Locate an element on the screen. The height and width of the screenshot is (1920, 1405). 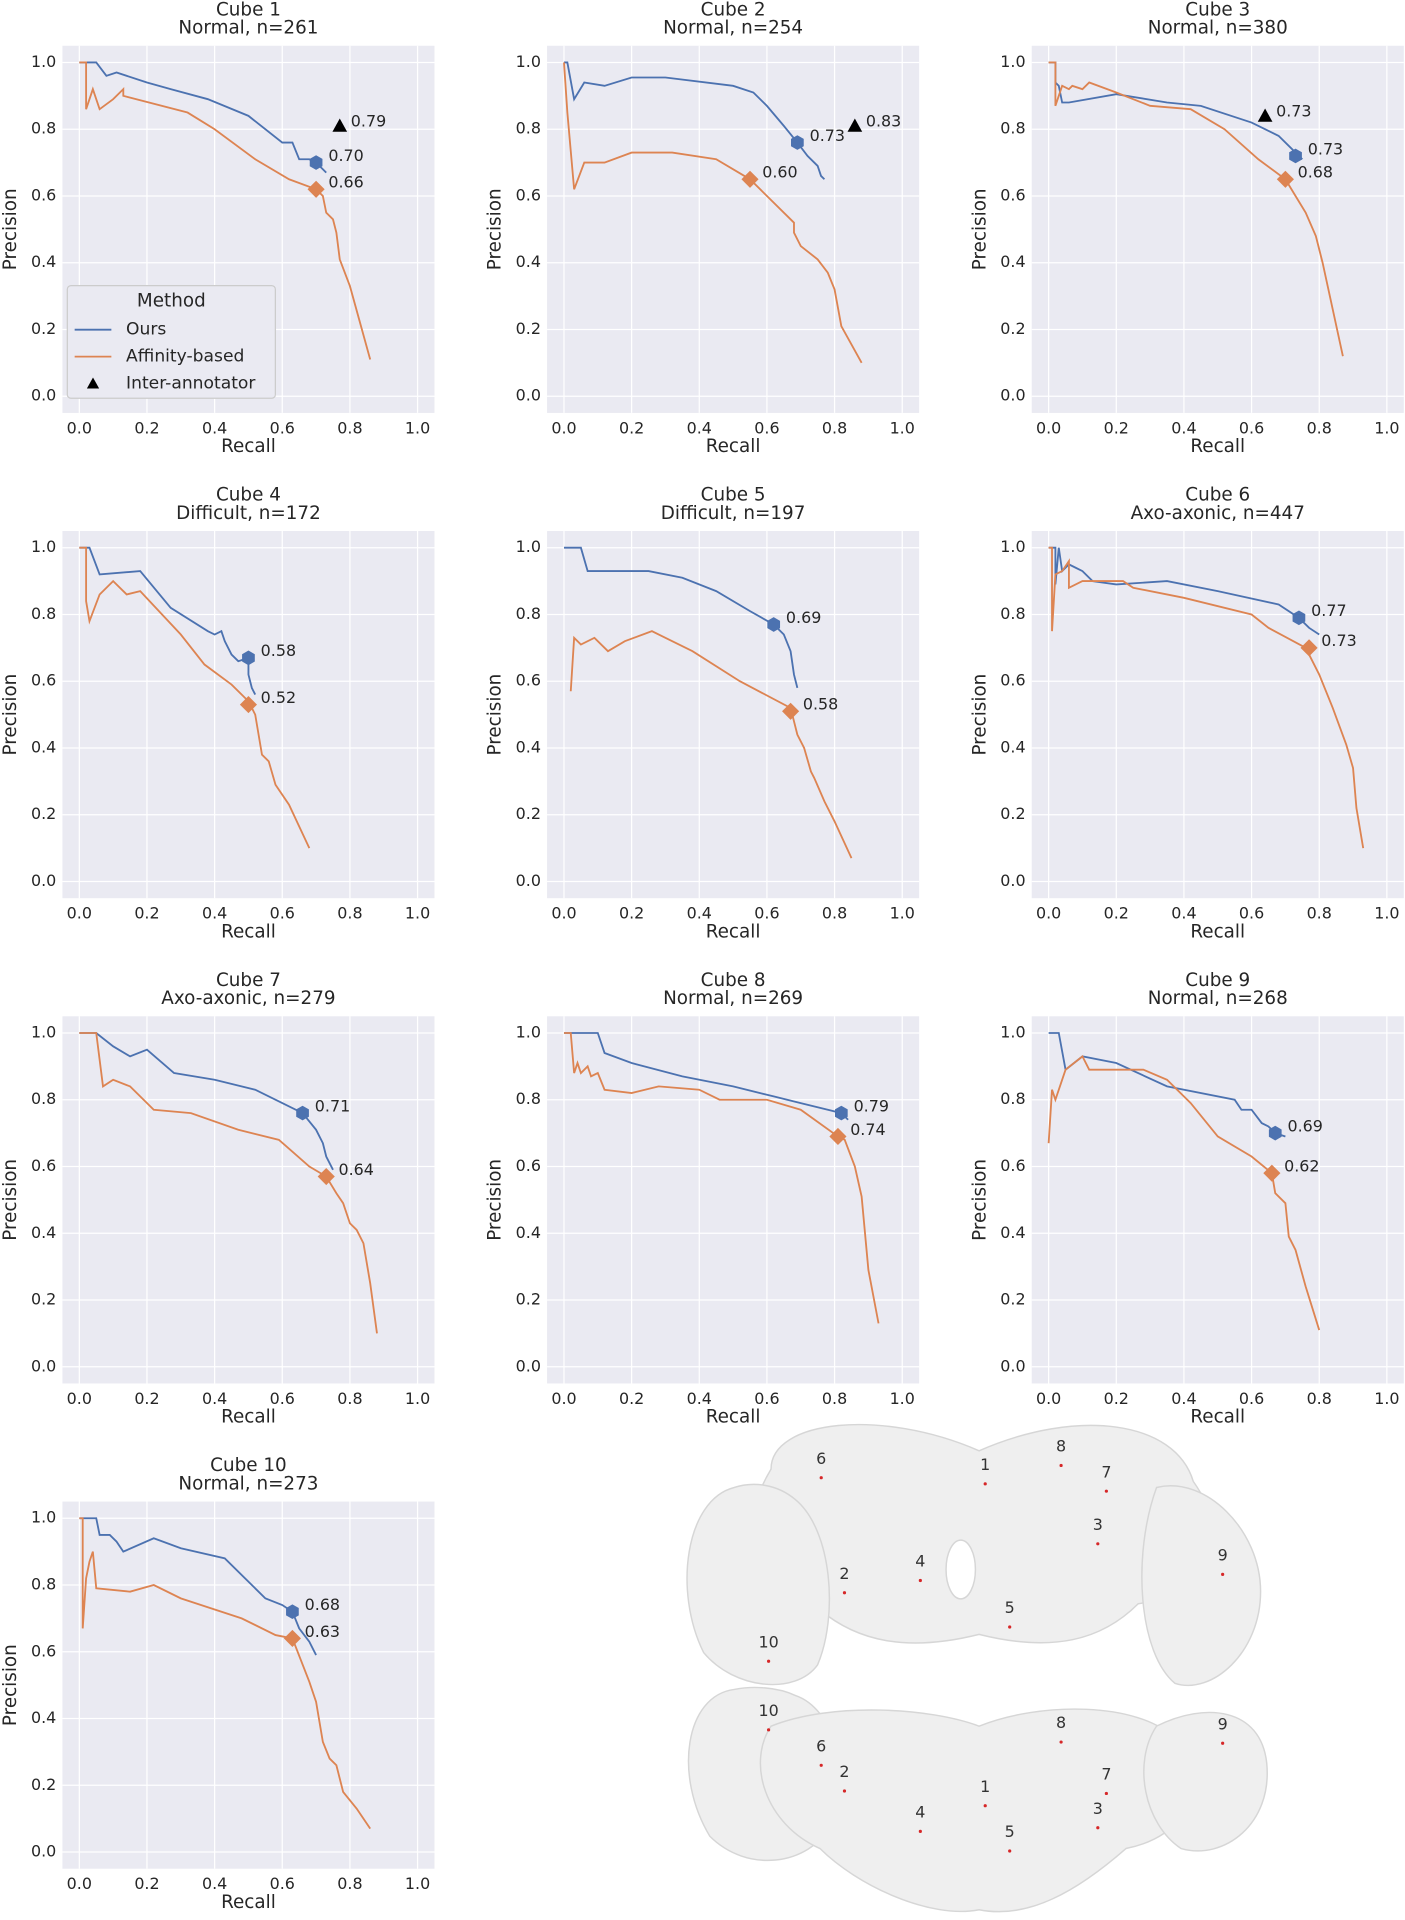
f1-label: 0.68 is located at coordinates (322, 1604).